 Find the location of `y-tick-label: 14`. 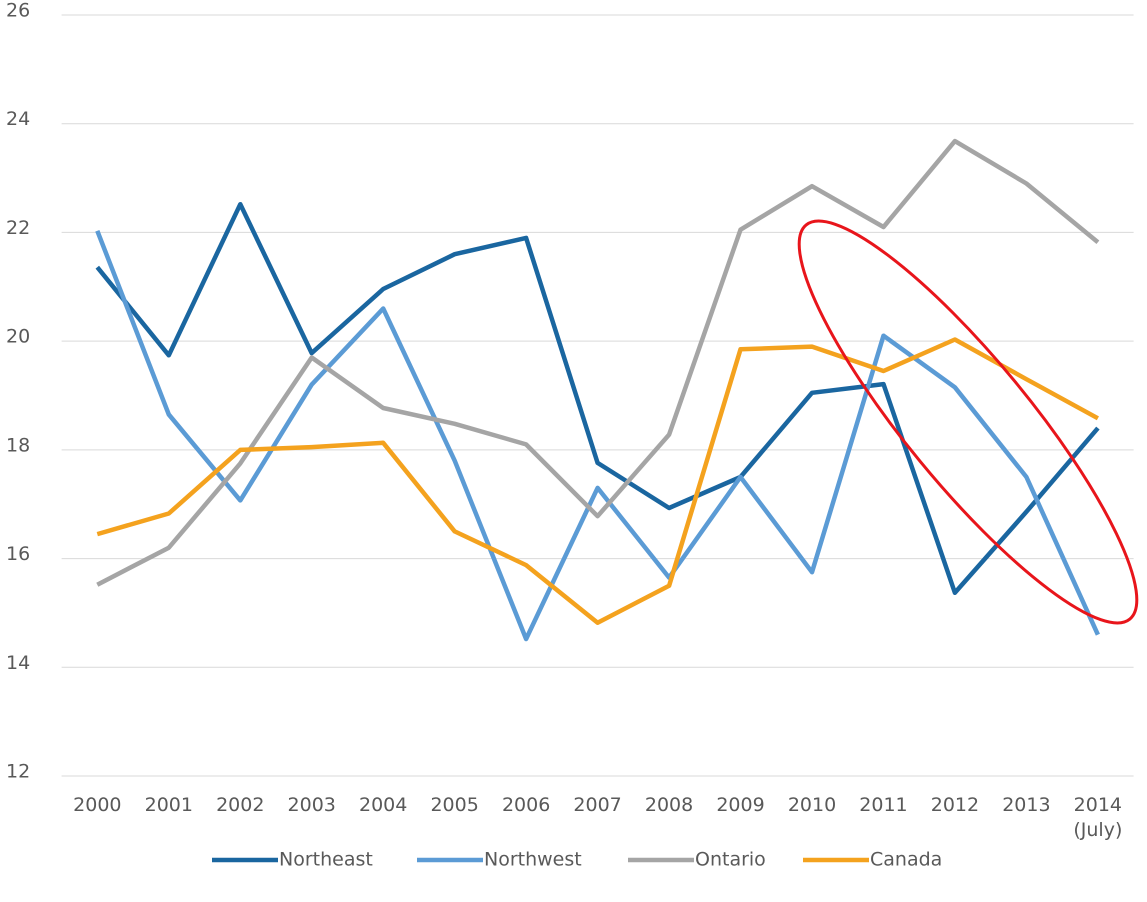

y-tick-label: 14 is located at coordinates (18, 663).